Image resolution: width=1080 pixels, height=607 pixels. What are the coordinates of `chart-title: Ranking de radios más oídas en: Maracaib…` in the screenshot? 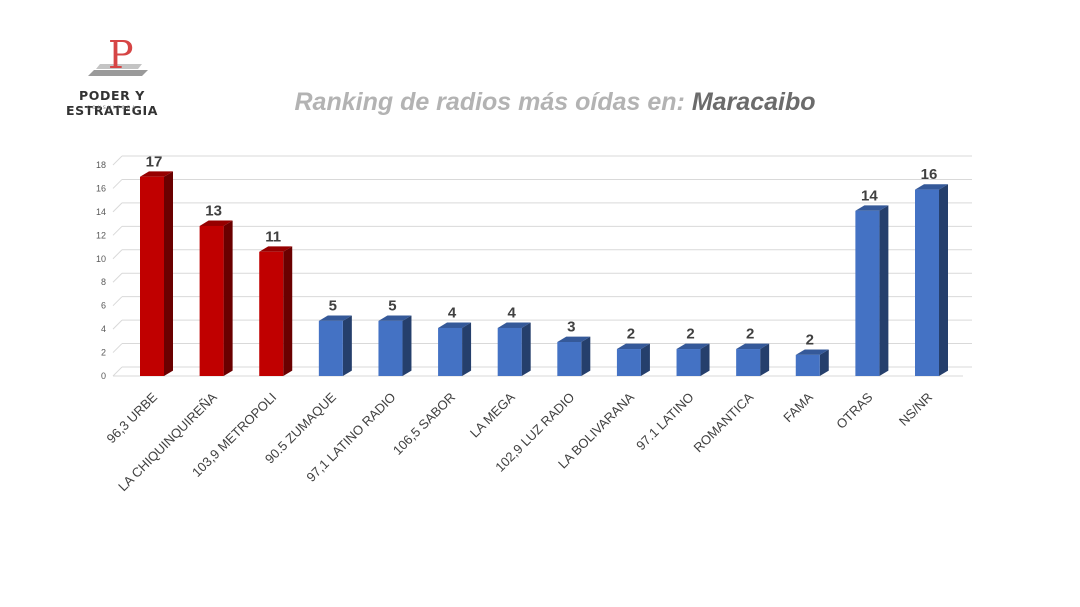 It's located at (540, 102).